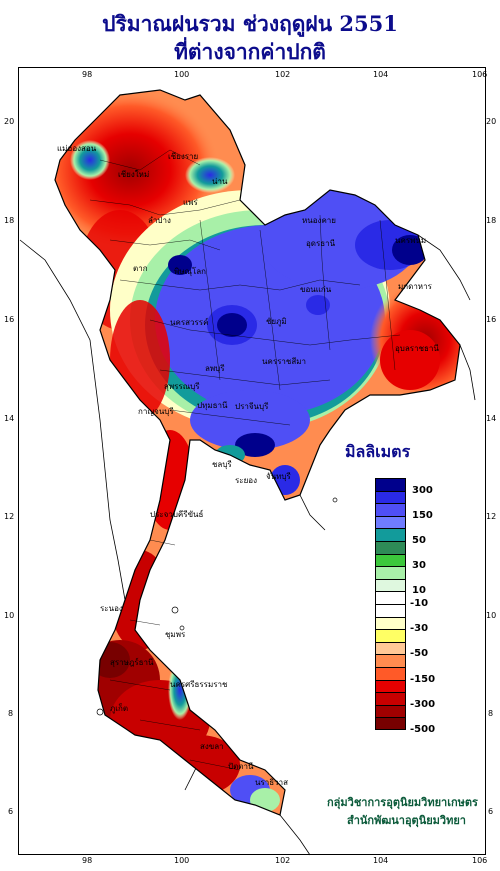 Image resolution: width=500 pixels, height=871 pixels. Describe the element at coordinates (182, 386) in the screenshot. I see `place-label: สุพรรณบุรี` at that location.